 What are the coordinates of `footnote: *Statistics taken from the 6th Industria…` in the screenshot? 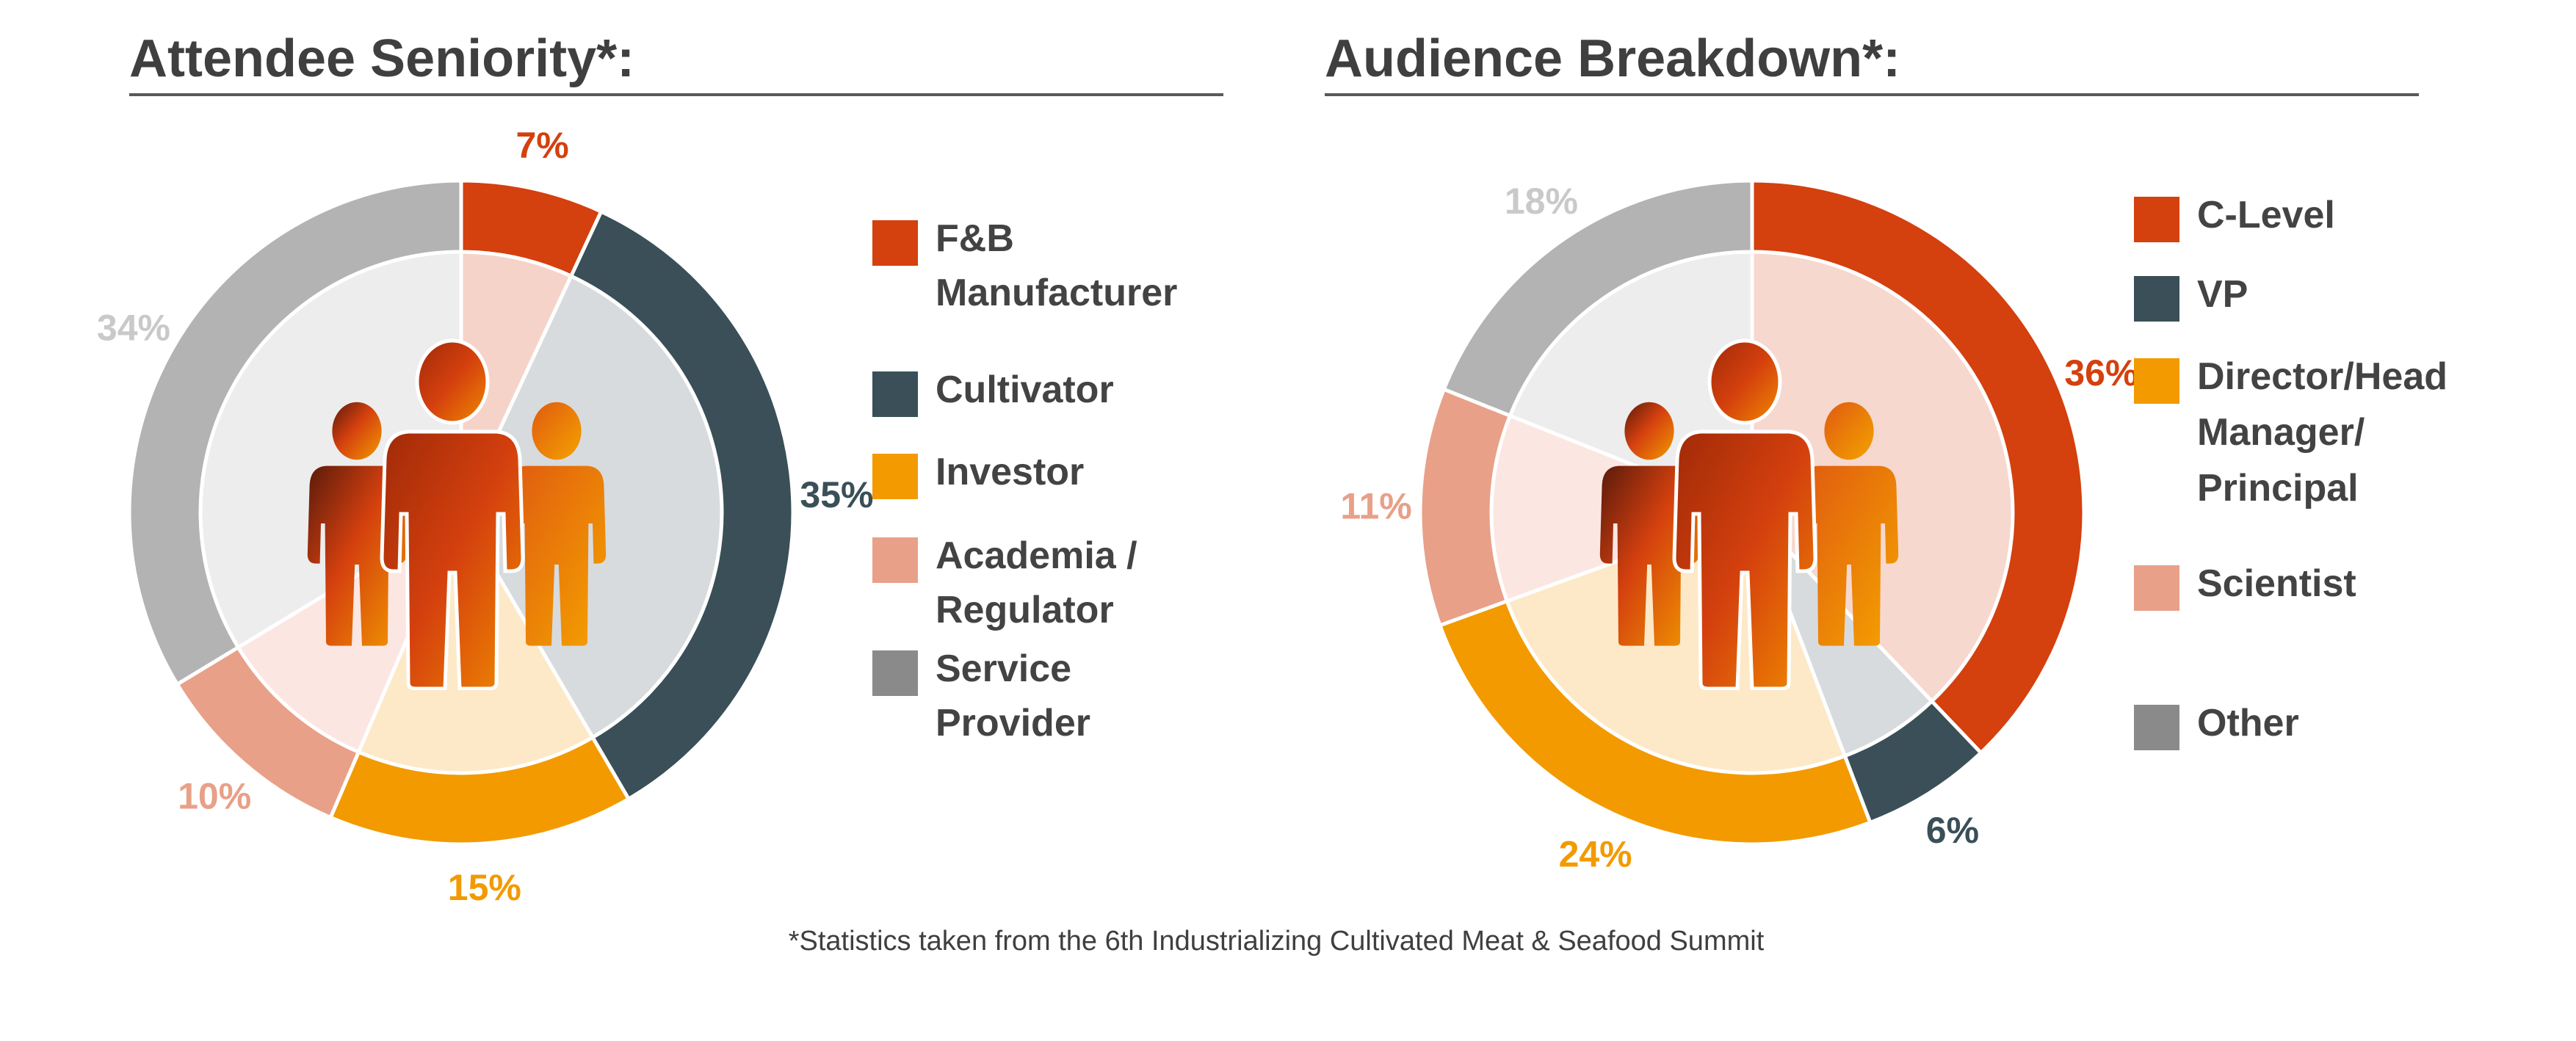 It's located at (1277, 941).